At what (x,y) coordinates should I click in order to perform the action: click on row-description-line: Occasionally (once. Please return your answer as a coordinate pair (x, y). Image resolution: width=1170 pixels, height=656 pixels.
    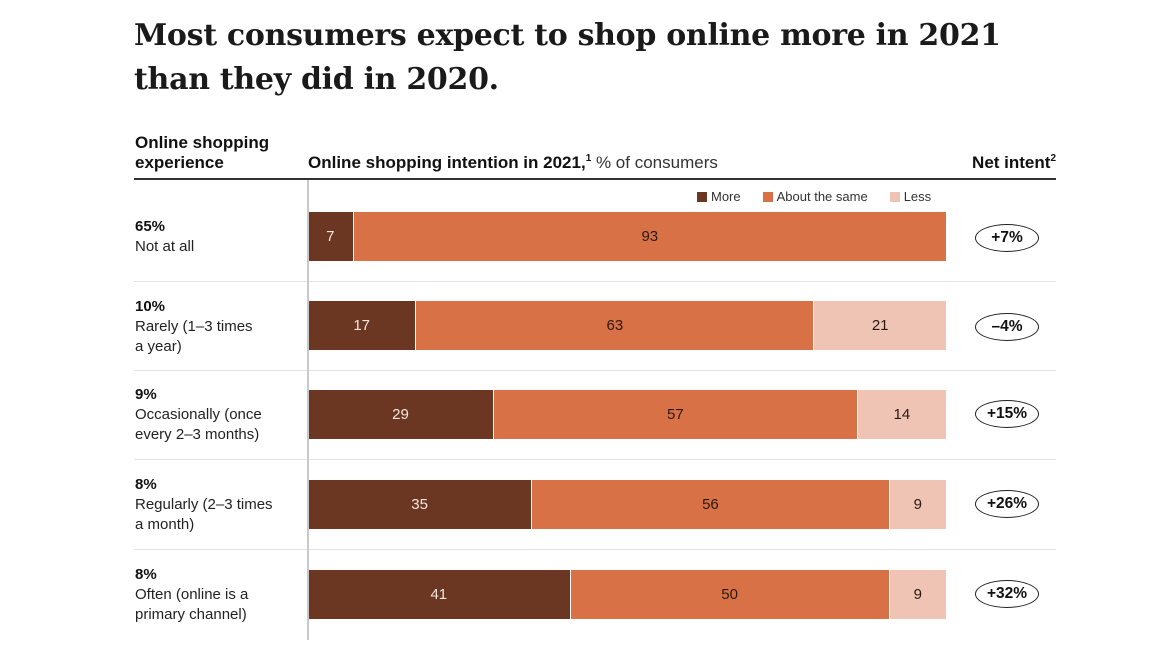
    Looking at the image, I should click on (198, 414).